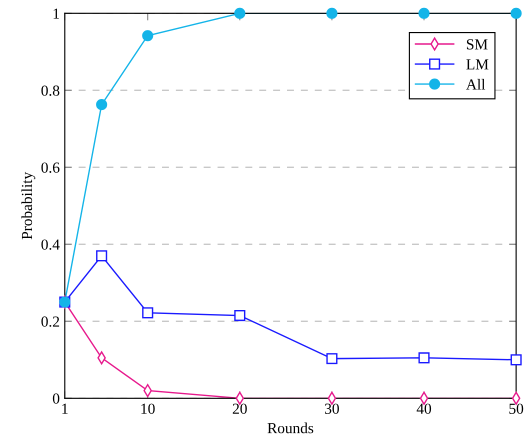 The width and height of the screenshot is (531, 445). What do you see at coordinates (65, 409) in the screenshot?
I see `x-tick-label: 1` at bounding box center [65, 409].